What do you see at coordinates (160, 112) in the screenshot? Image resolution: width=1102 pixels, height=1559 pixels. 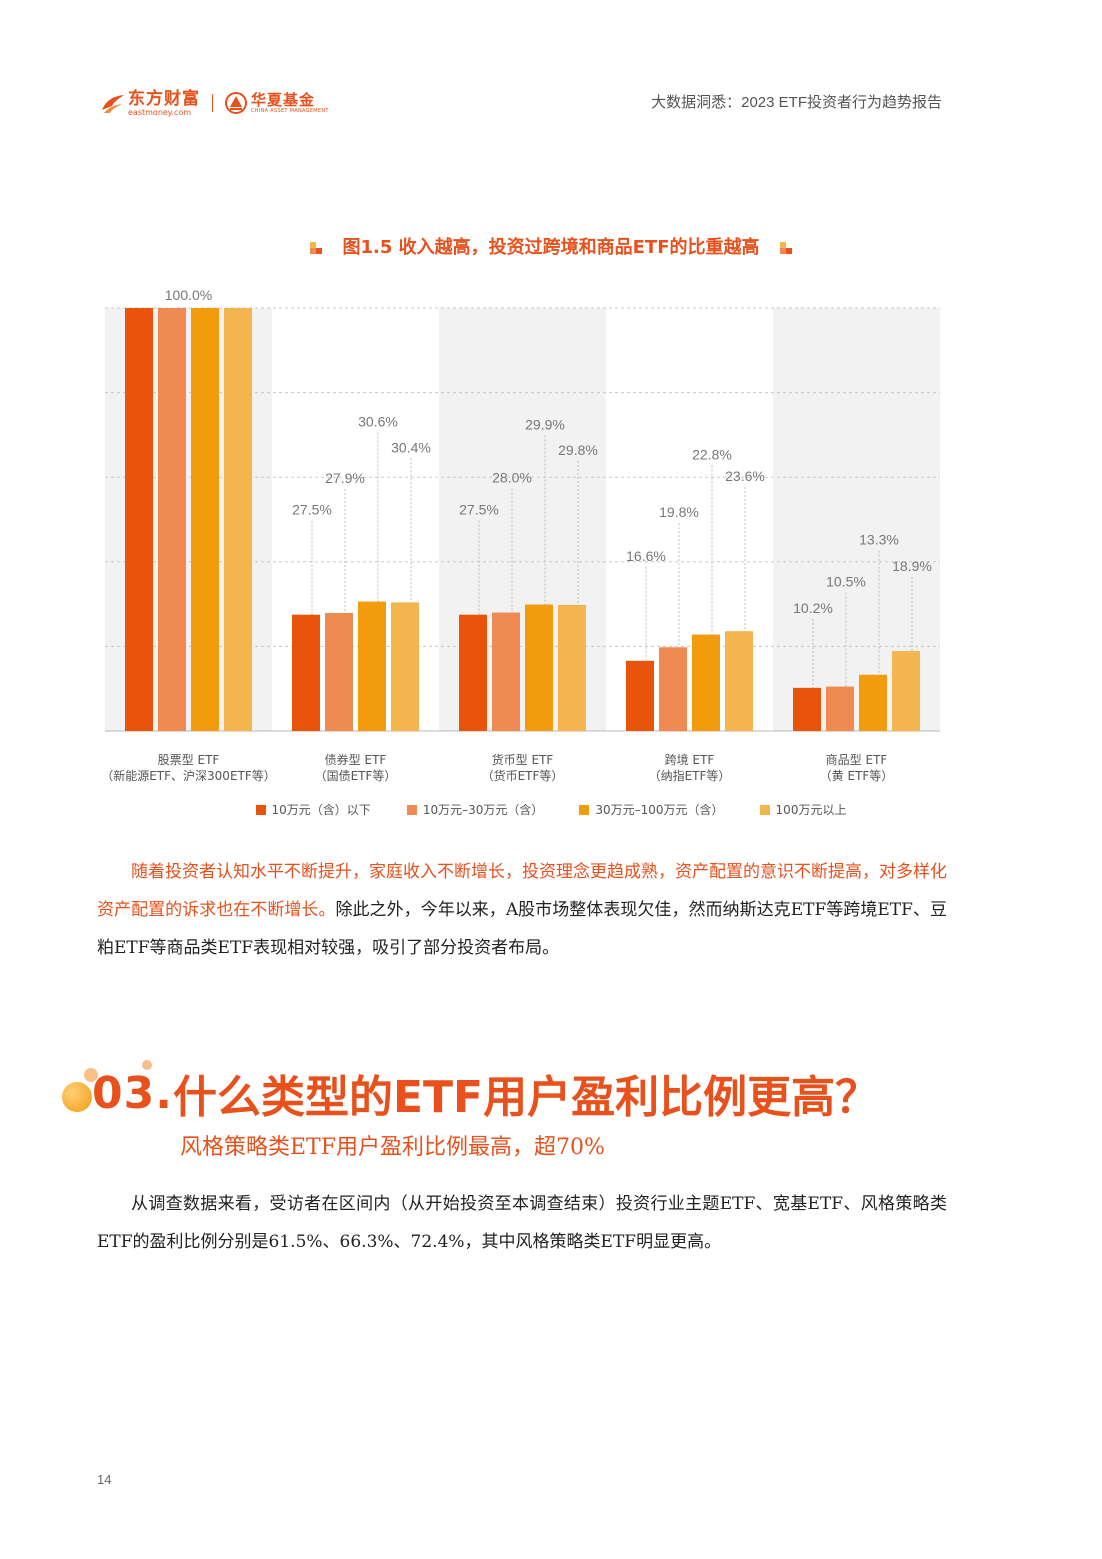 I see `eastmoney-logo-domain: eastmoney.com` at bounding box center [160, 112].